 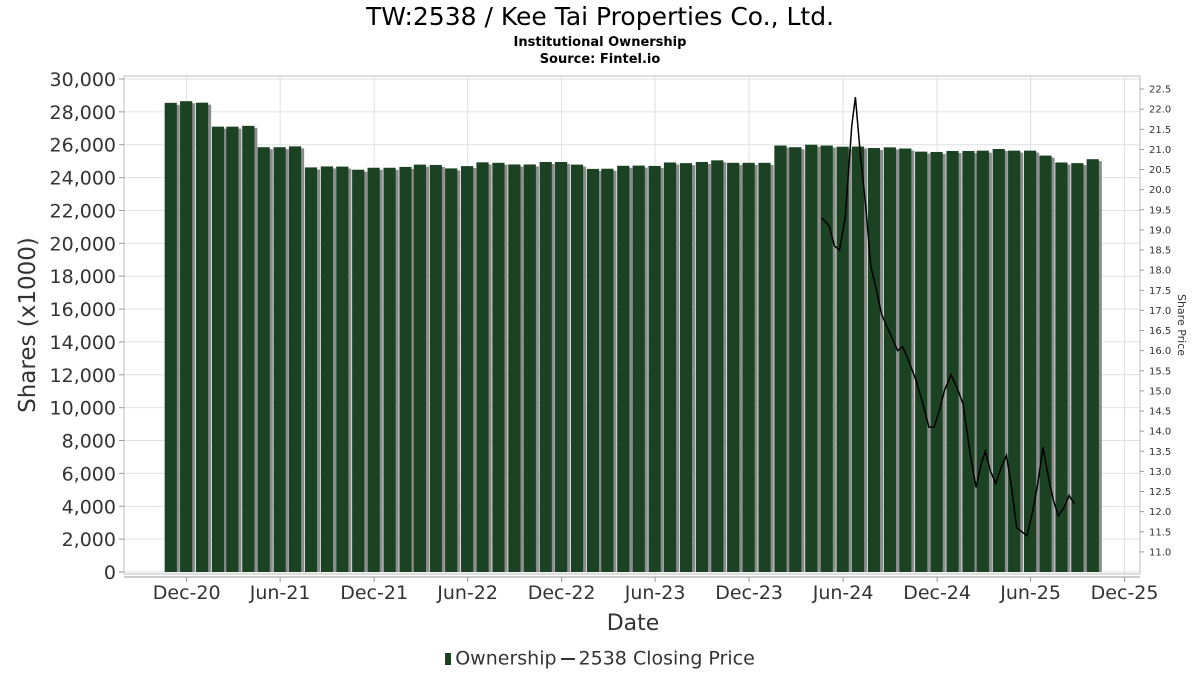 What do you see at coordinates (83, 80) in the screenshot?
I see `y-tick-label: 30,000` at bounding box center [83, 80].